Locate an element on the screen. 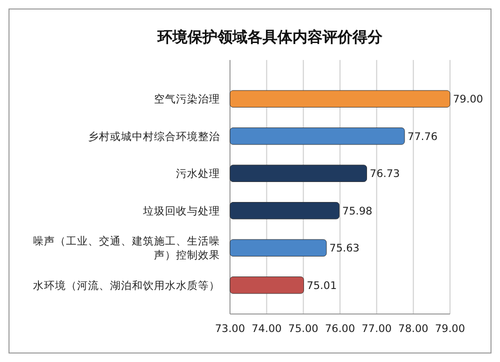 The height and width of the screenshot is (362, 500). y-tick-label: 噪声（工业、交通、建筑施工、生活噪声）控制效果 is located at coordinates (126, 248).